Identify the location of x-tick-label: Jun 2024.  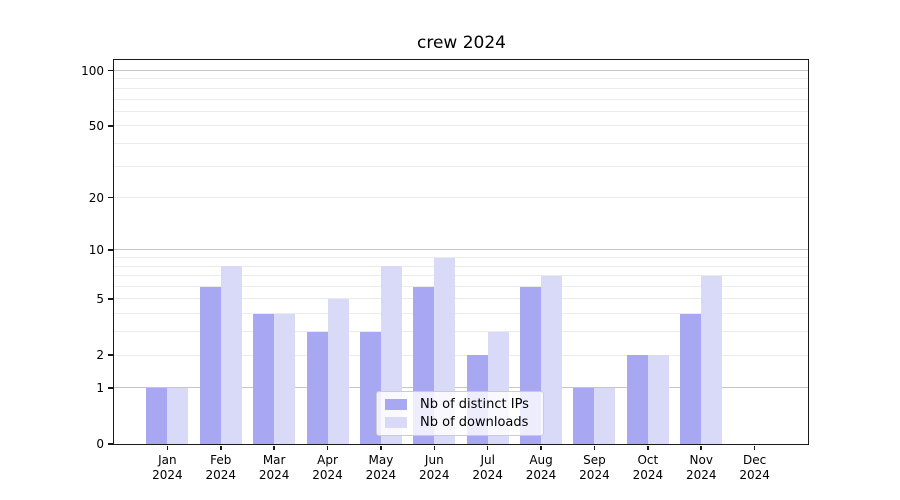
(434, 467).